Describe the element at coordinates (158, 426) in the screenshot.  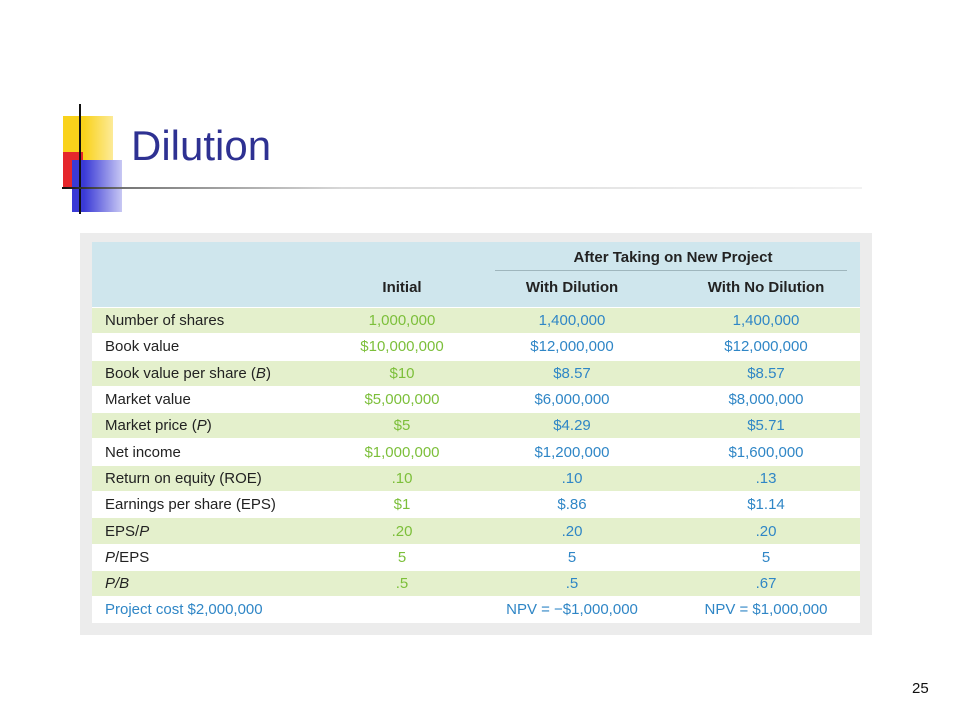
I see `row-label: Market price (P)` at that location.